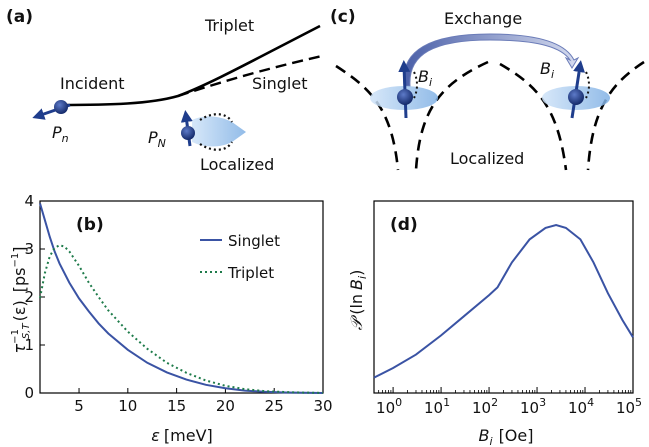  I want to click on chart-d-xtick-label: 10⁵, so click(629, 406).